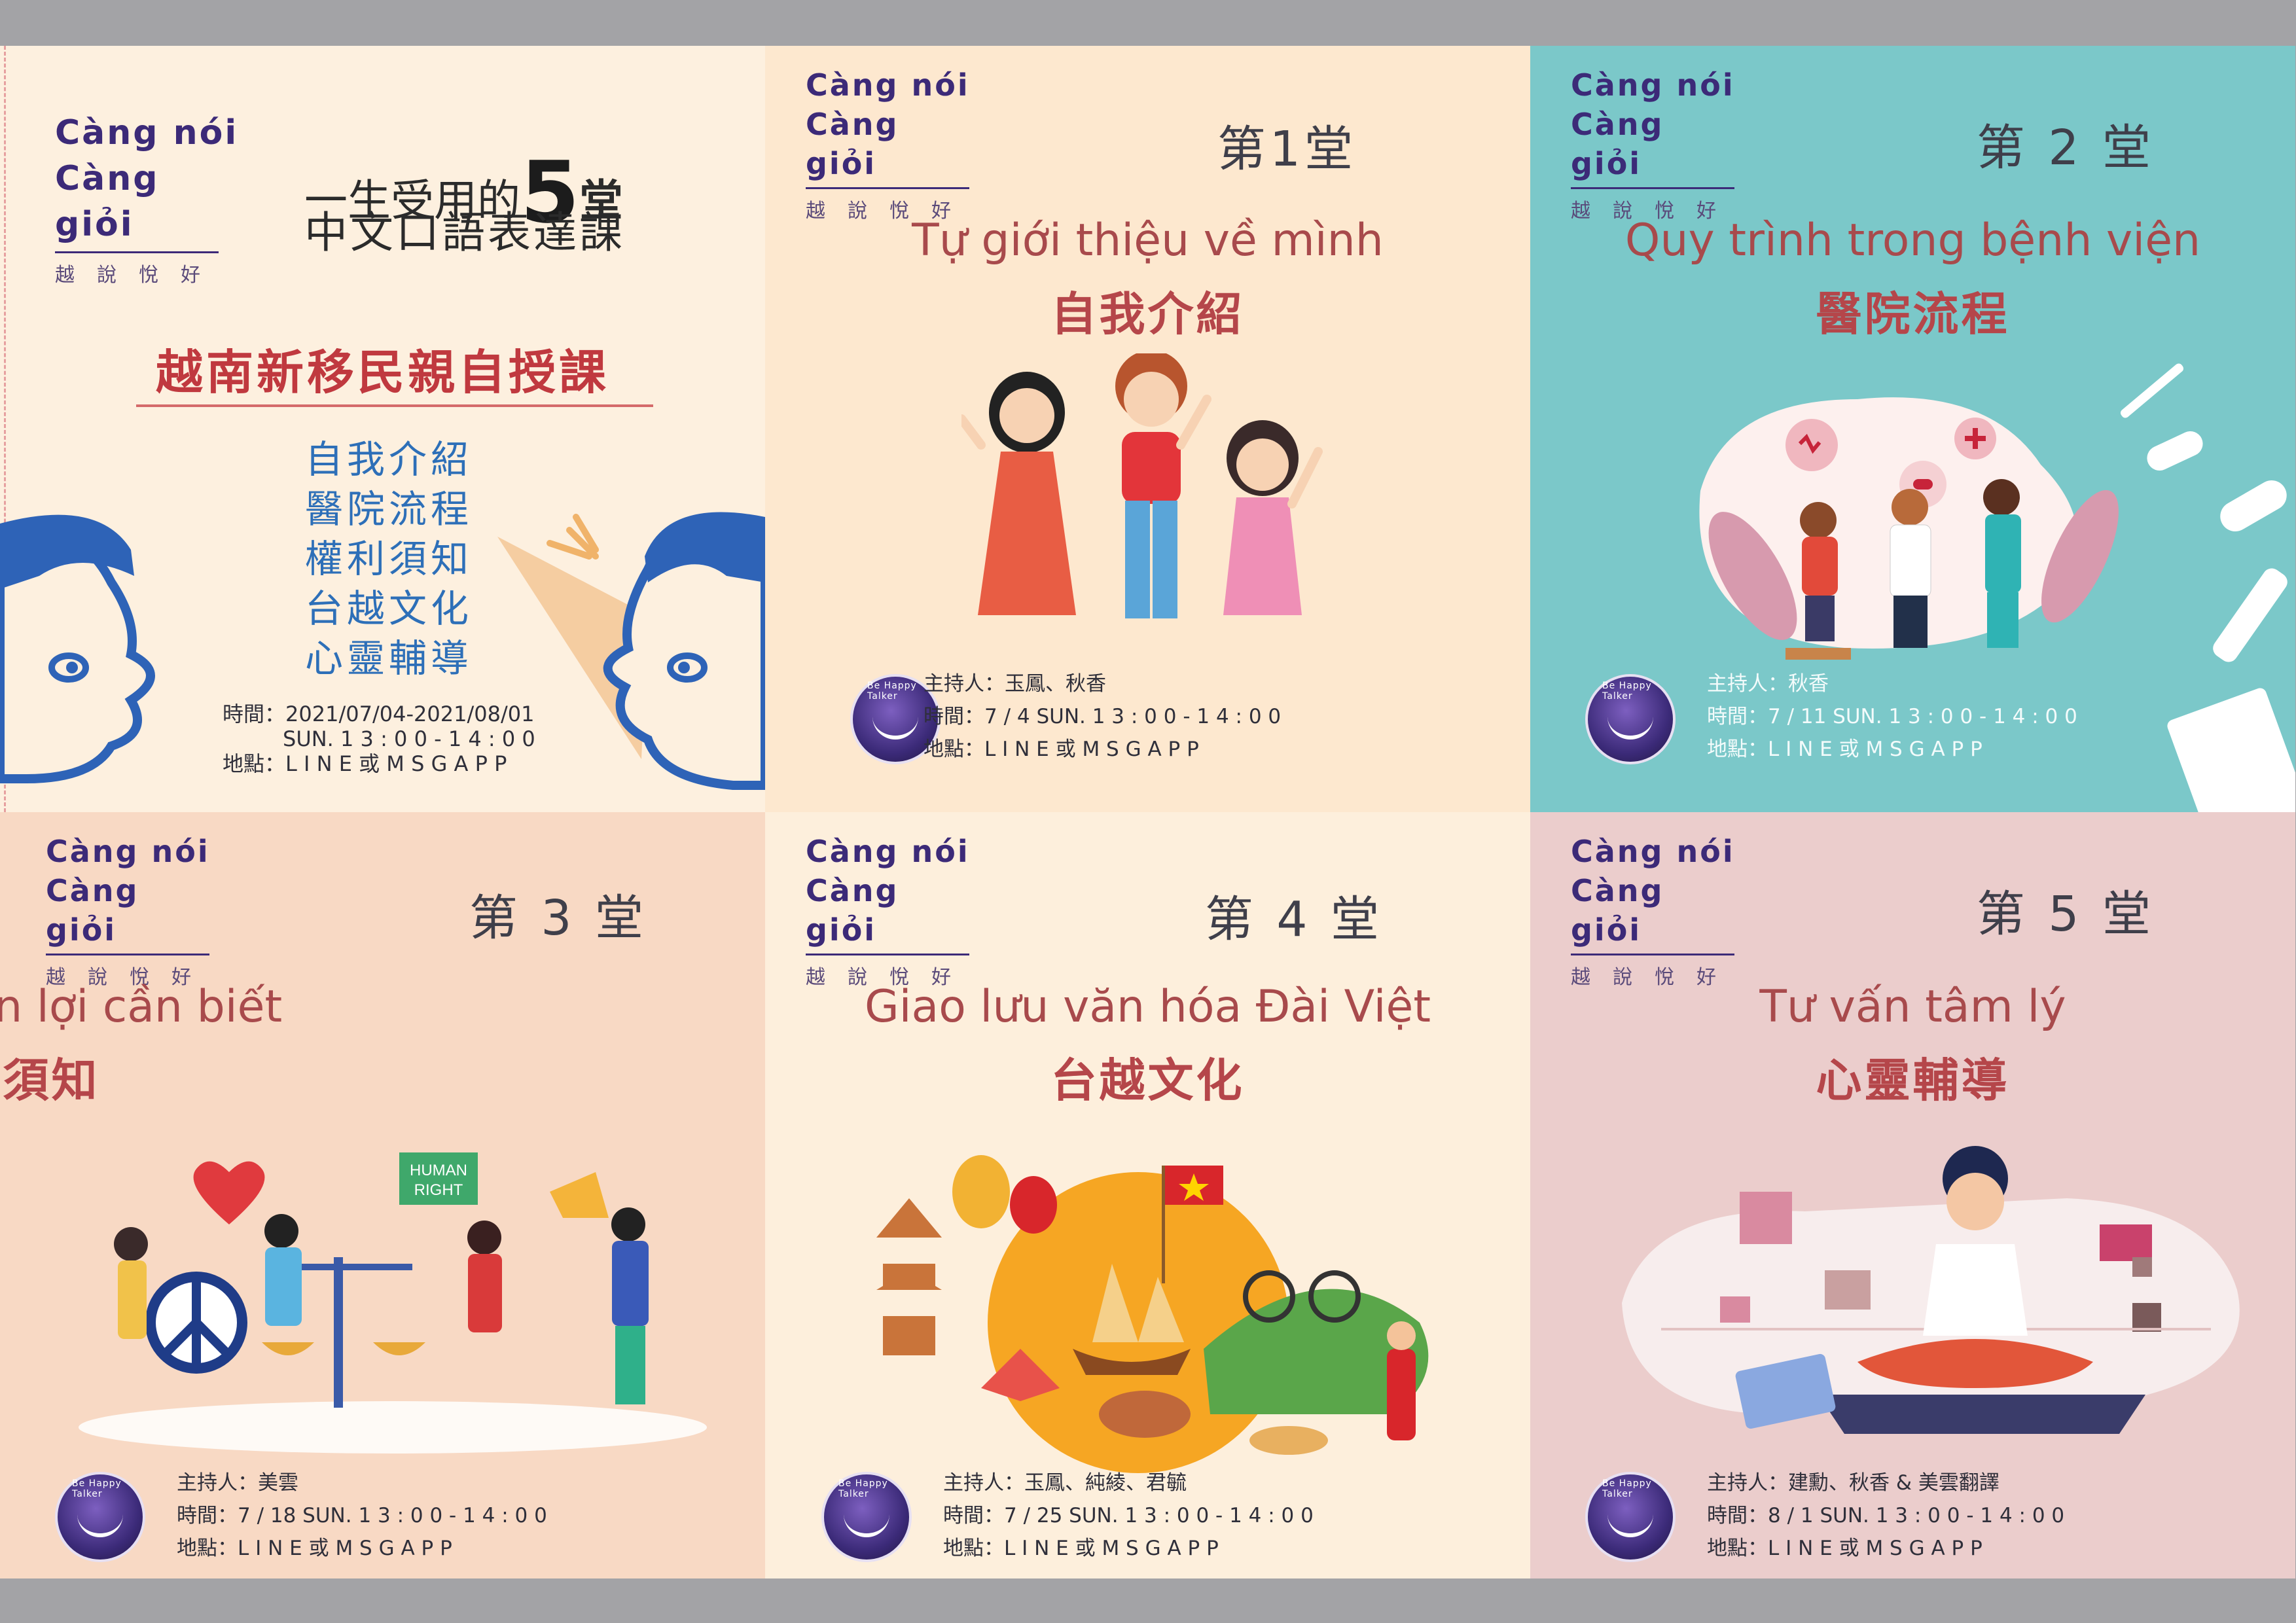  Describe the element at coordinates (394, 406) in the screenshot. I see `headline-rule` at that location.